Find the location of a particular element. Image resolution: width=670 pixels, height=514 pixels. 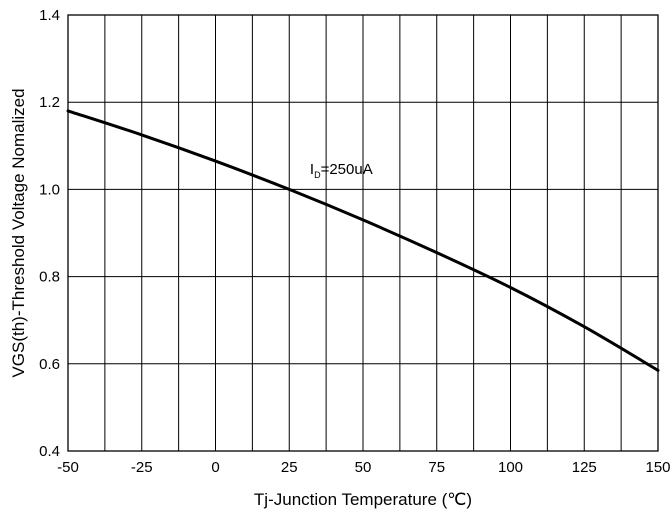

x-tick-label: 50 is located at coordinates (363, 467).